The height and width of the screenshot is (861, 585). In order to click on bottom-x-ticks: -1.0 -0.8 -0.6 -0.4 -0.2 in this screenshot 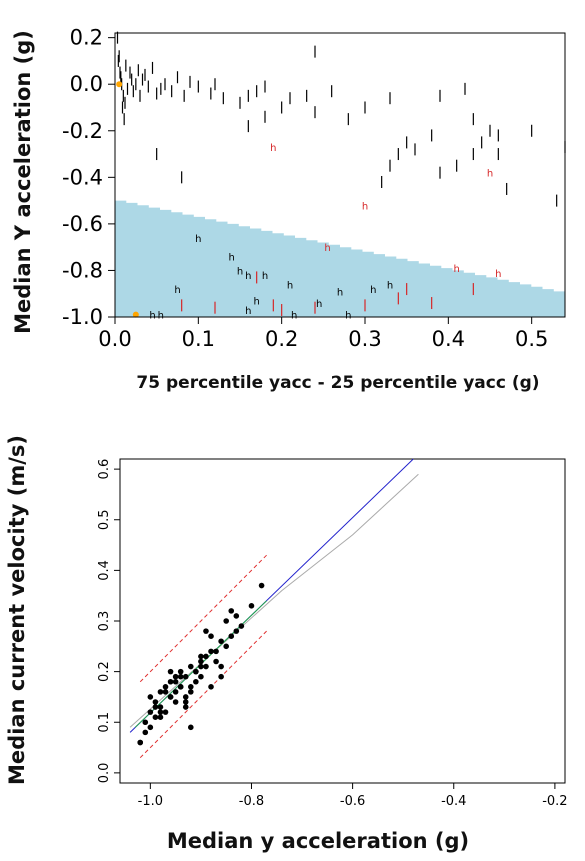, I will do `click(353, 796)`.